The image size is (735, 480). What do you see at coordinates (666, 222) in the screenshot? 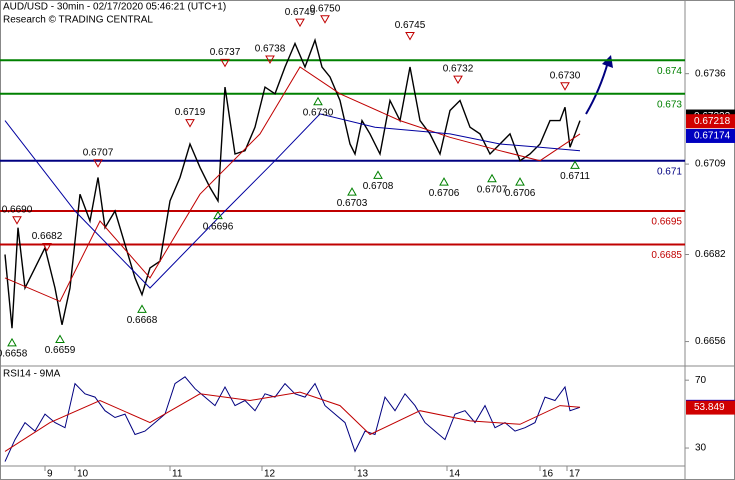
I see `level-label: 0.6695` at bounding box center [666, 222].